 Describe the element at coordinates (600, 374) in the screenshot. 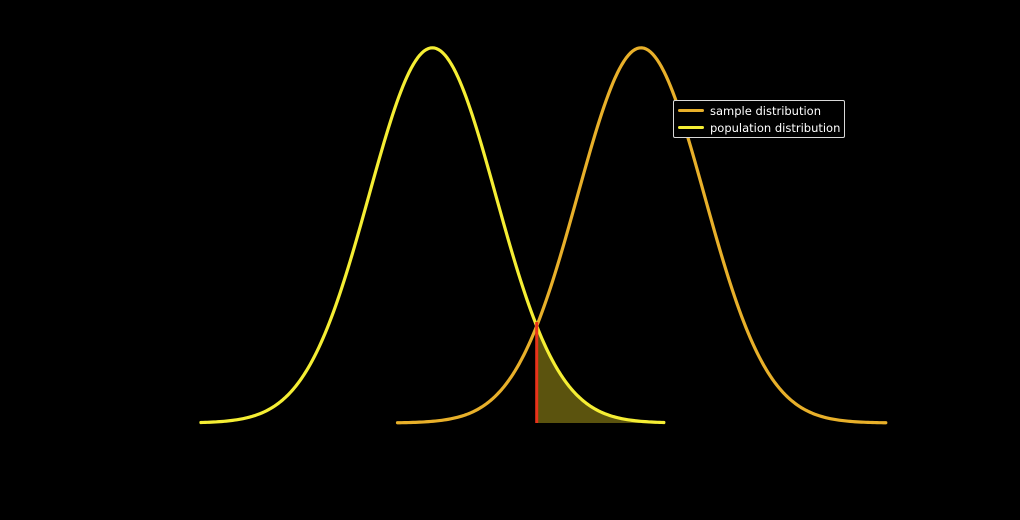

I see `rejection-region-shading` at that location.